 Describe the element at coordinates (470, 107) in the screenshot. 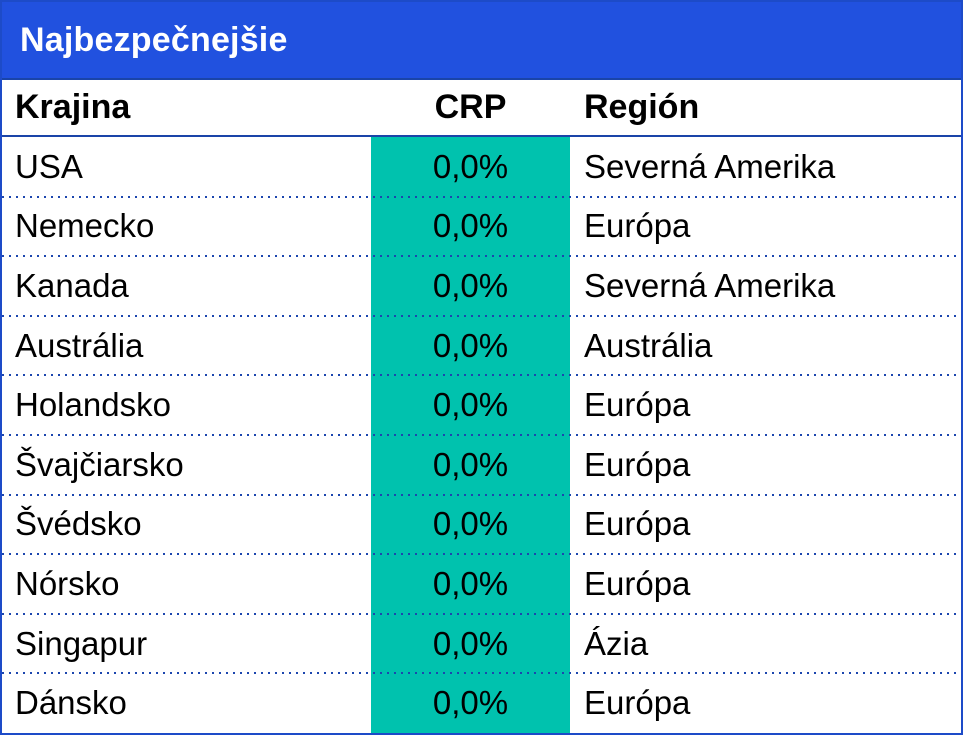

I see `column-header-crp: CRP` at that location.